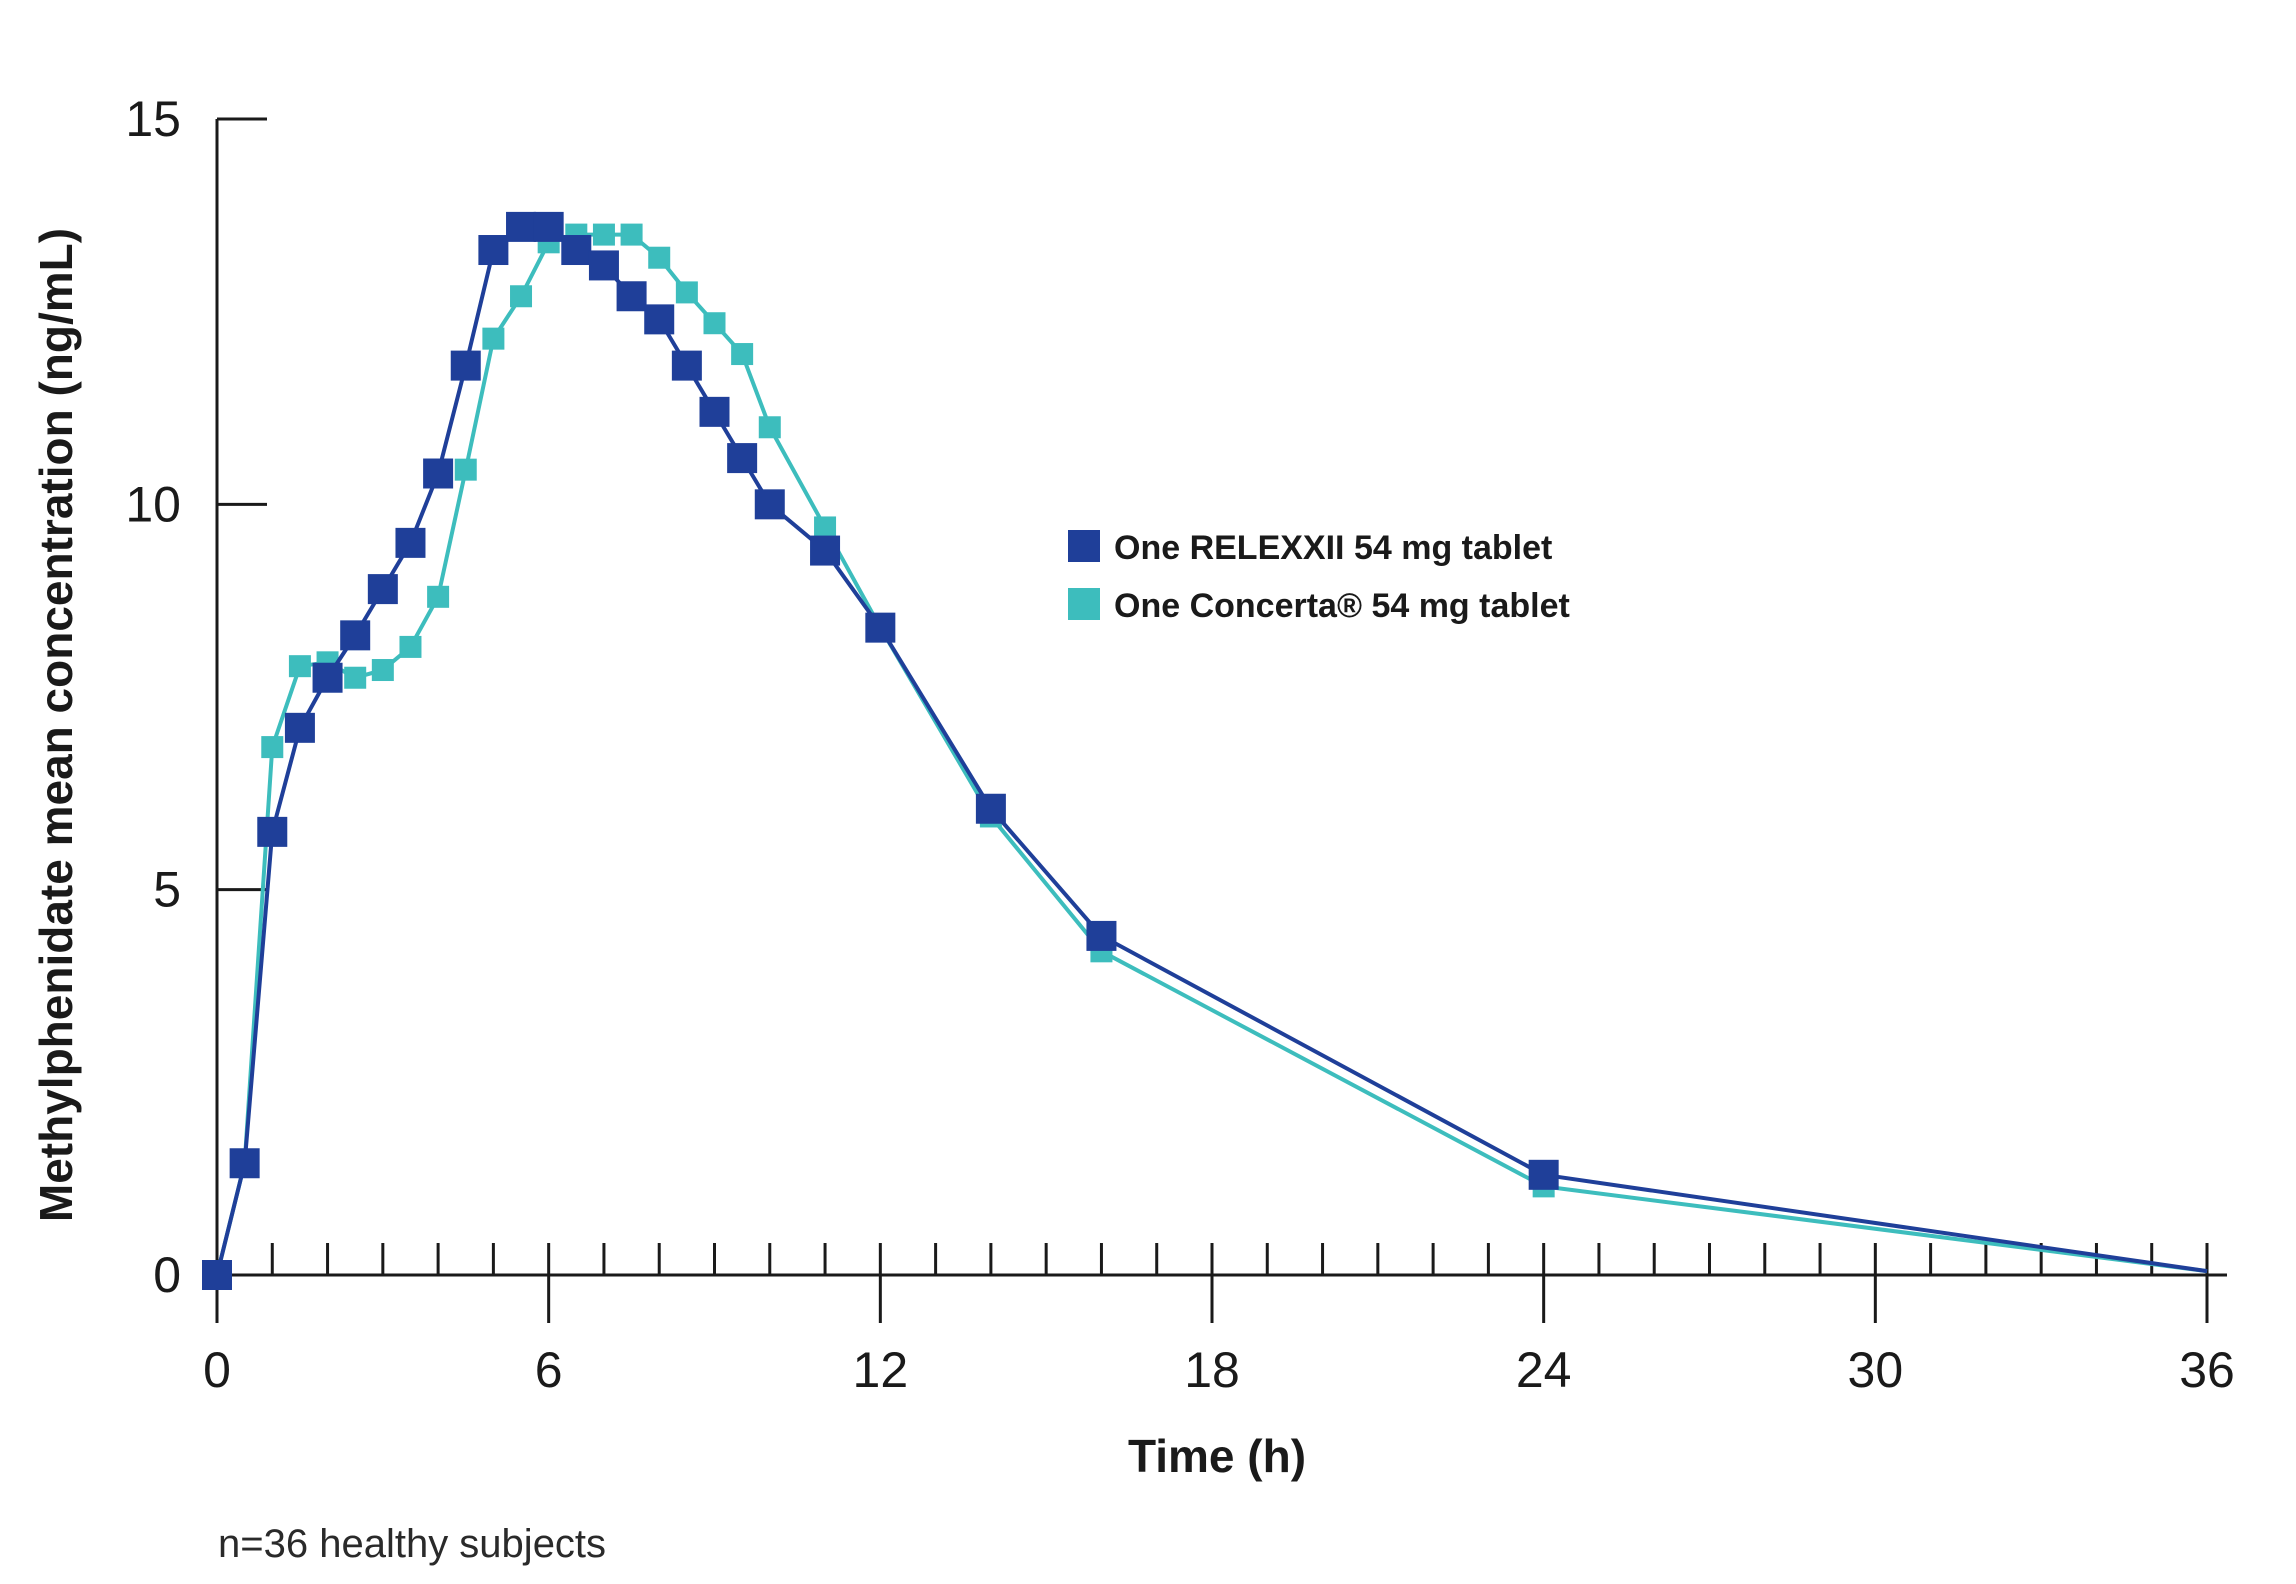 Image resolution: width=2296 pixels, height=1584 pixels. What do you see at coordinates (1544, 1370) in the screenshot?
I see `x-tick-label: 24` at bounding box center [1544, 1370].